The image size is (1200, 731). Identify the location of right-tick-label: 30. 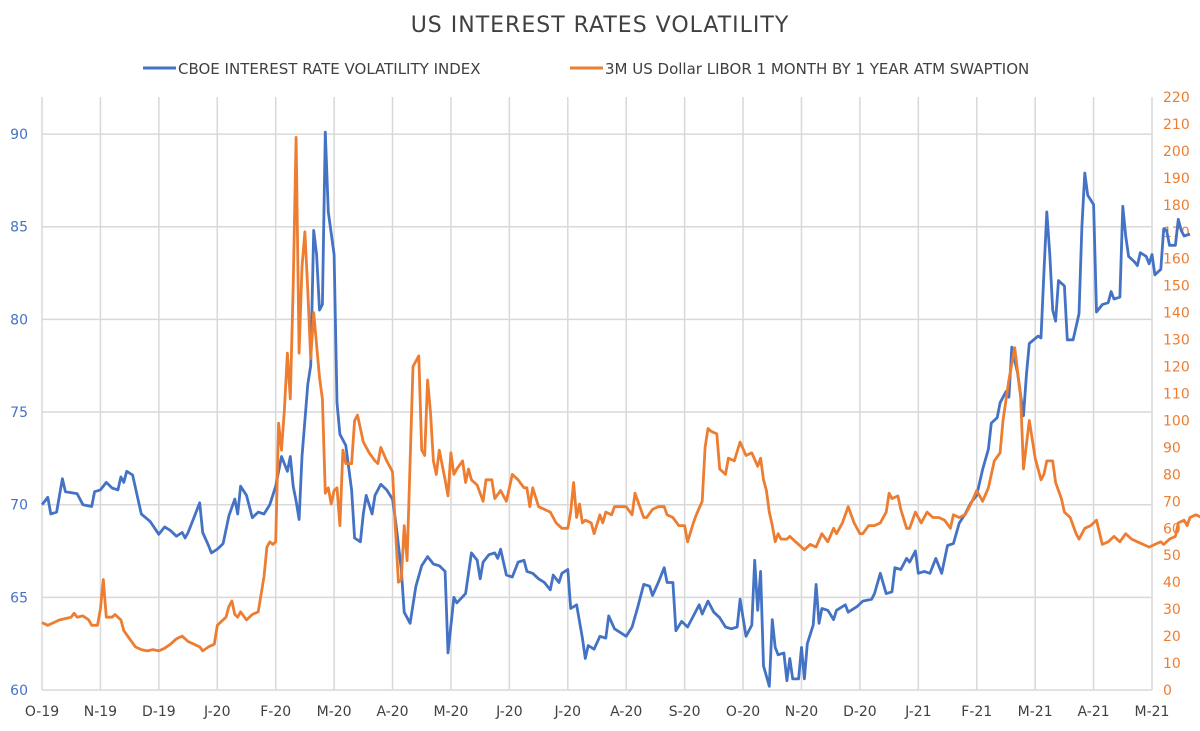
(1172, 610).